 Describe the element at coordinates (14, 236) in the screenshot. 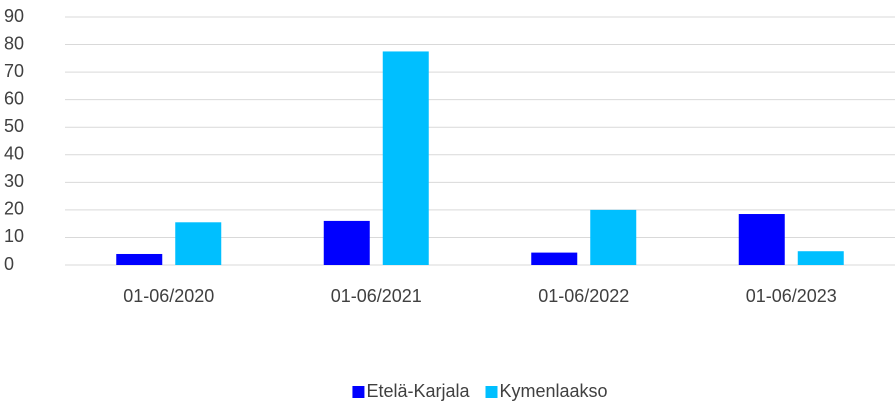

I see `y-tick-label: 10` at that location.